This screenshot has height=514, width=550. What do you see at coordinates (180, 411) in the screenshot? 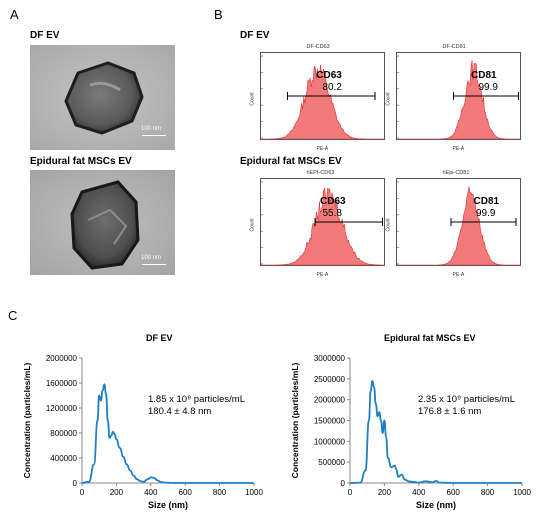
I see `nta-annotation-df-line2: 180.4 ± 4.8 nm` at bounding box center [180, 411].